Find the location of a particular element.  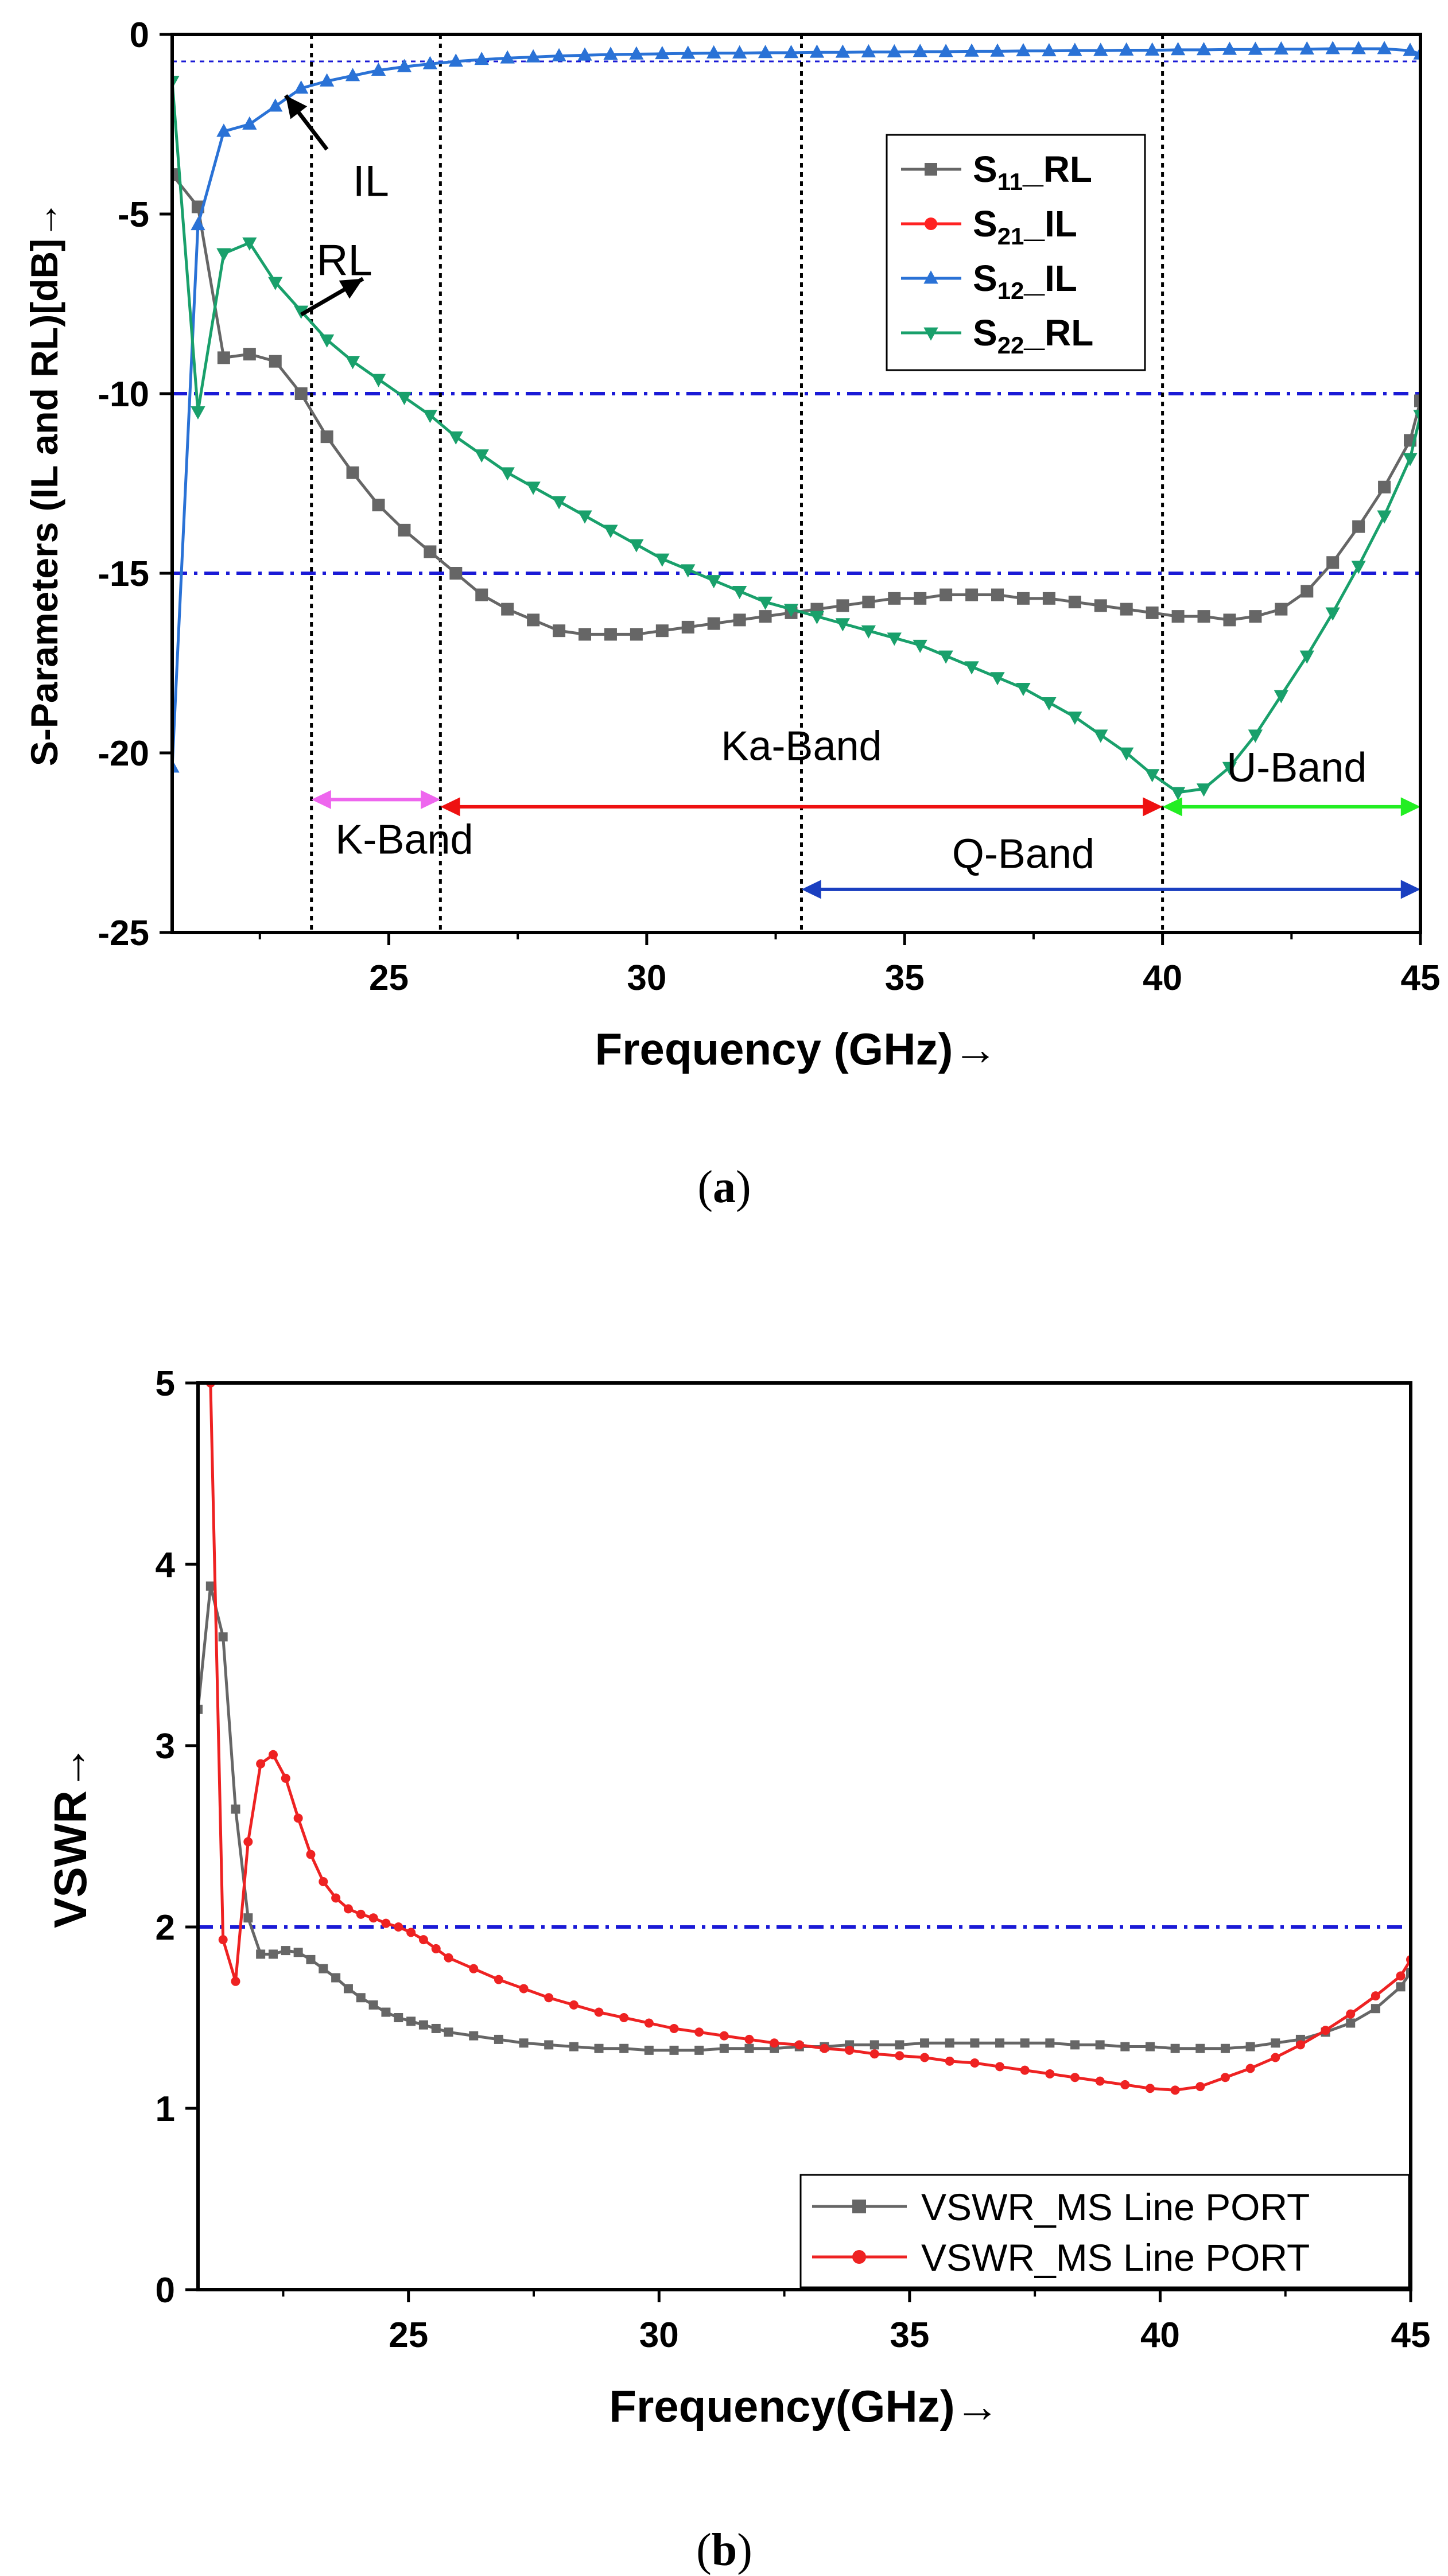

legend-label-tail: _RL is located at coordinates (1058, 332).